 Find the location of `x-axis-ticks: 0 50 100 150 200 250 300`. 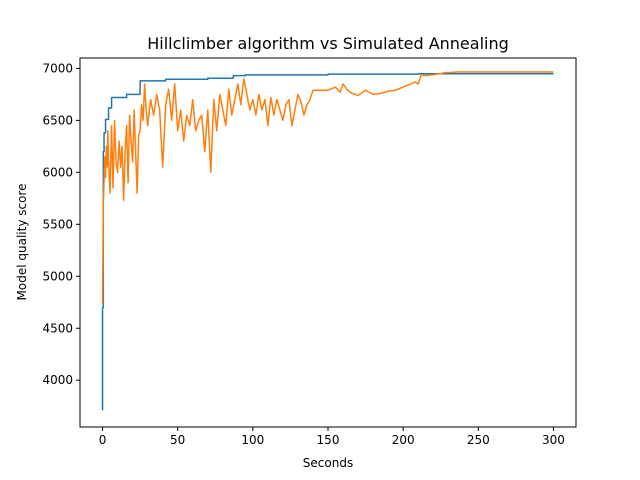

x-axis-ticks: 0 50 100 150 200 250 300 is located at coordinates (332, 437).